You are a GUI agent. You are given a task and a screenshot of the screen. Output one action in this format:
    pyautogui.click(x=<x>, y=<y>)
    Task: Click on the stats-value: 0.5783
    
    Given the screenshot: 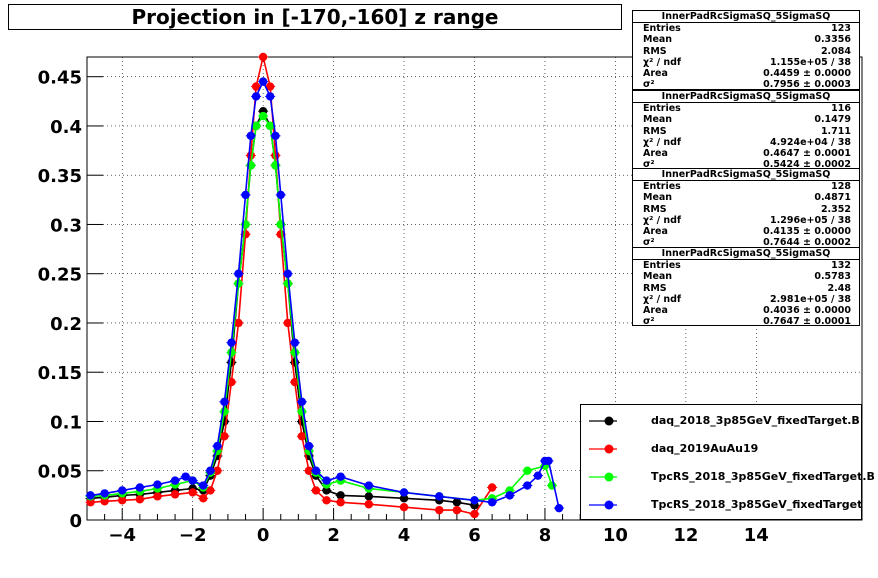 What is the action you would take?
    pyautogui.click(x=832, y=277)
    